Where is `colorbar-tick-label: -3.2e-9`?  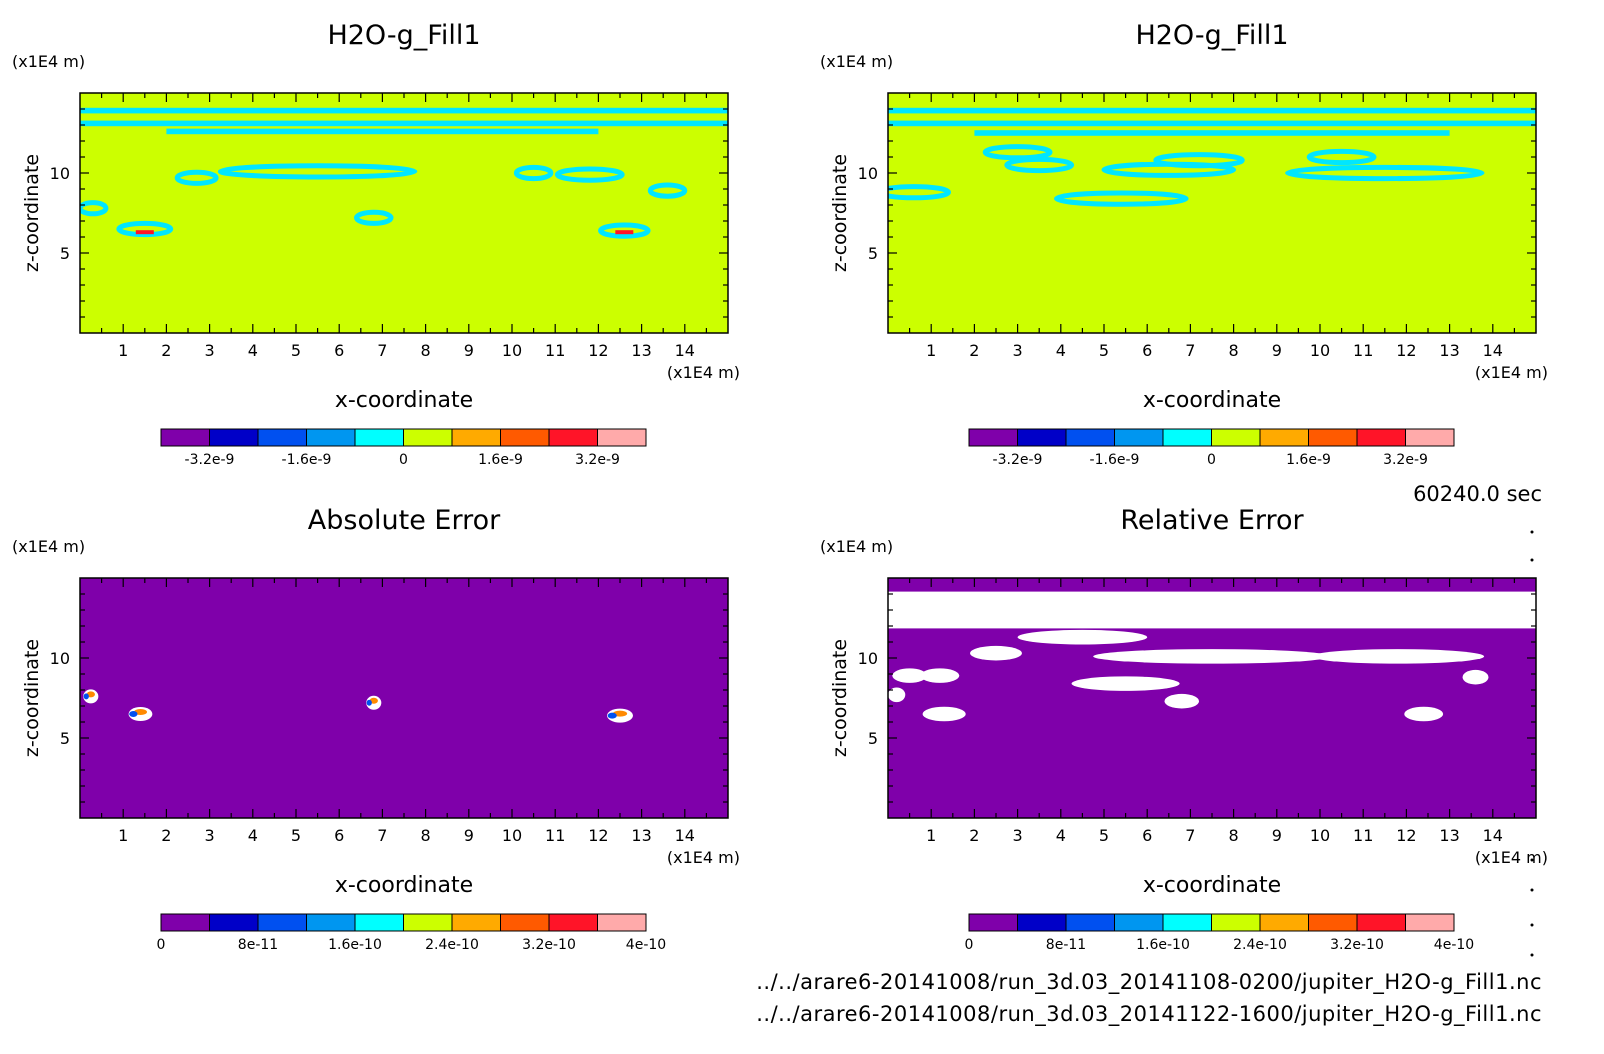
colorbar-tick-label: -3.2e-9 is located at coordinates (210, 460).